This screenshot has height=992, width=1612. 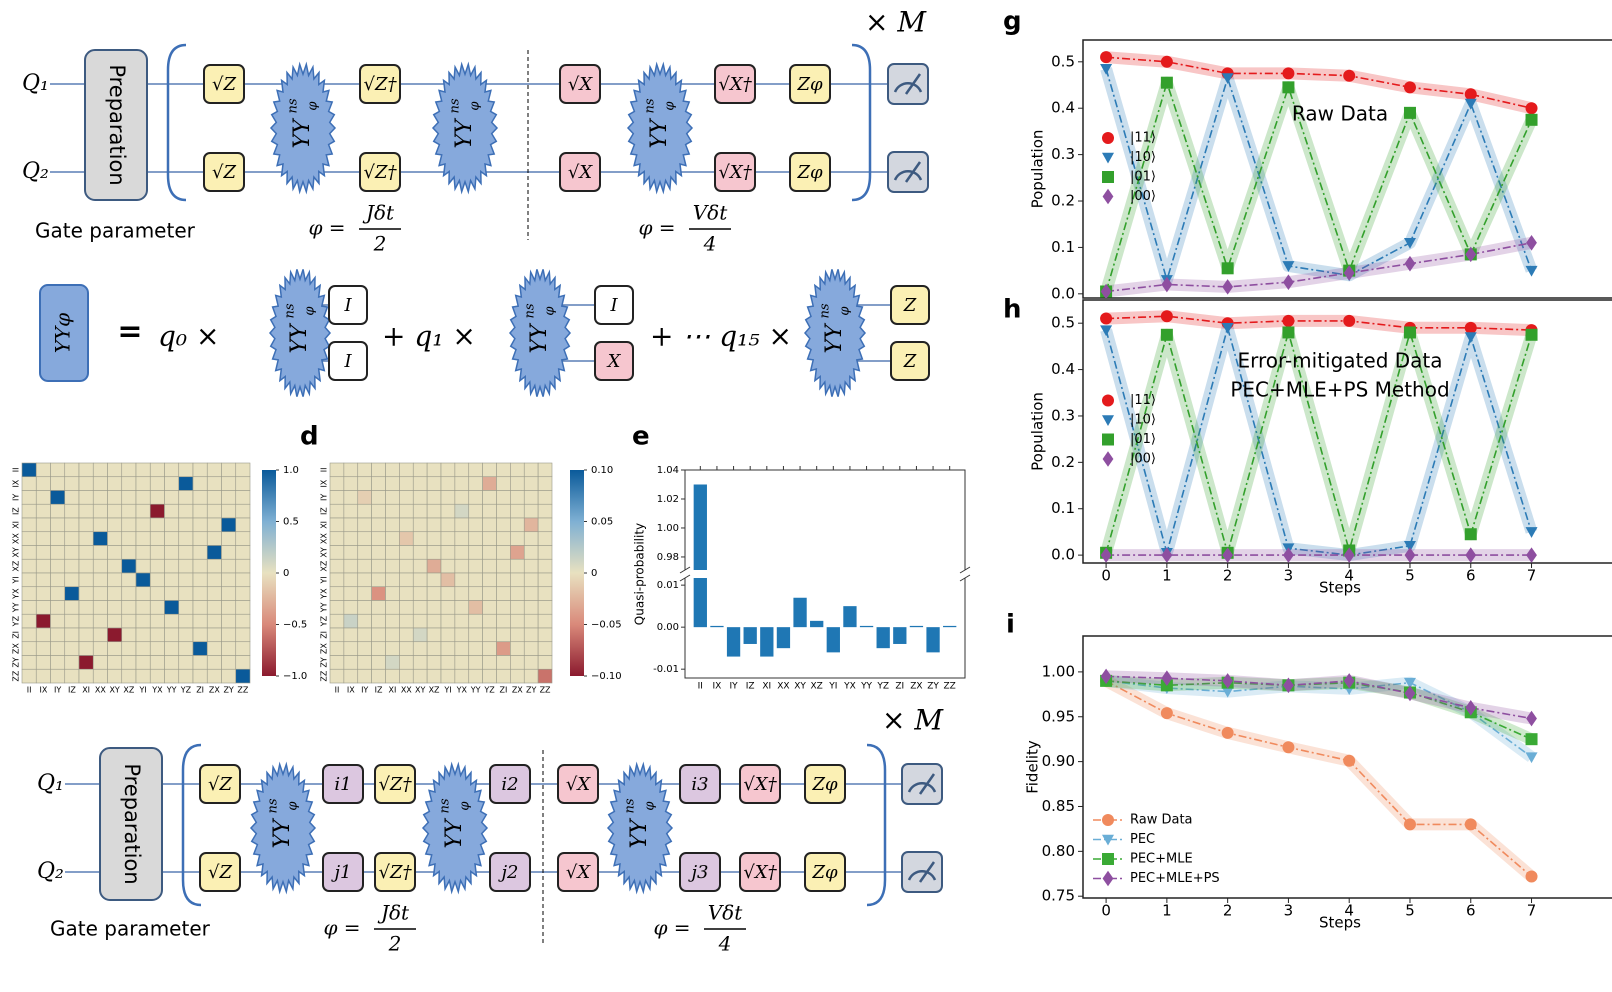 I want to click on x-tick-label: 6, so click(x=1471, y=576).